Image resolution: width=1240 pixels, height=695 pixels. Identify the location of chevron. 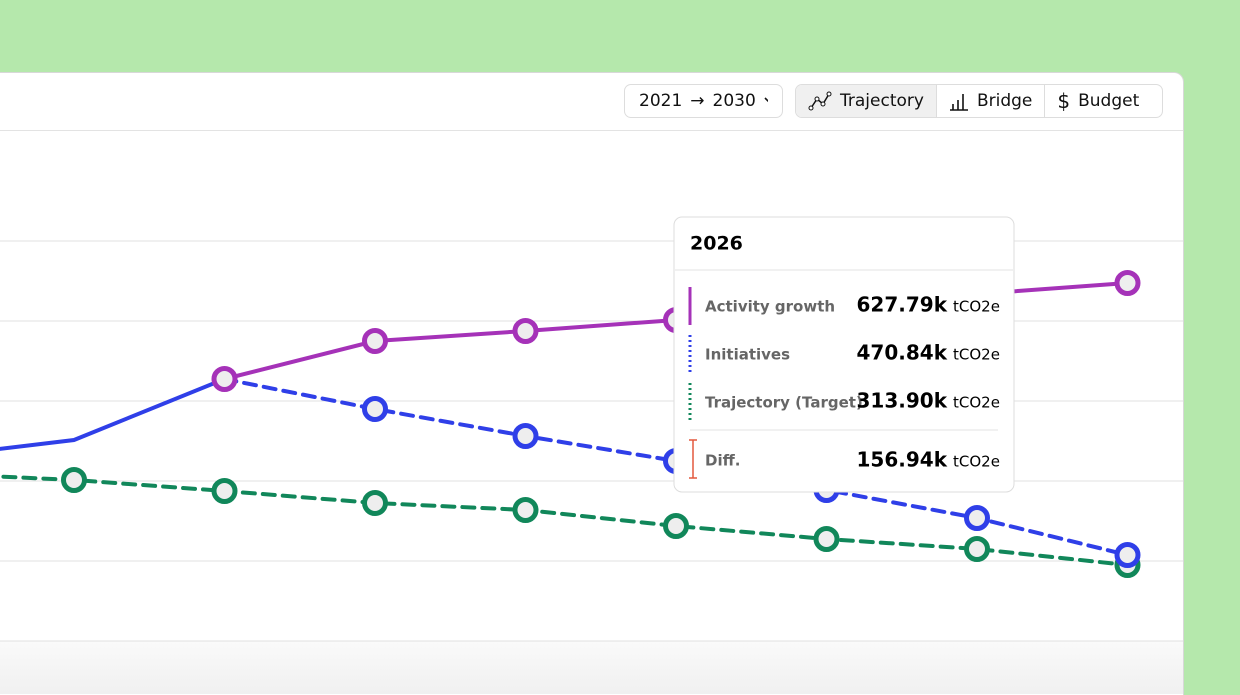
(766, 100).